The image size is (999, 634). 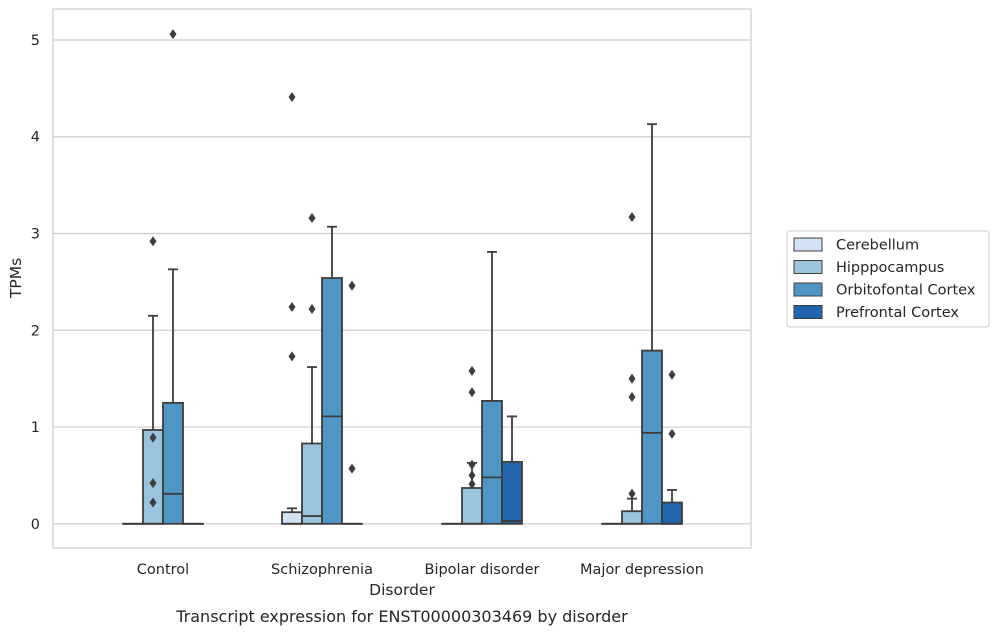 What do you see at coordinates (35, 138) in the screenshot?
I see `y-tick-label: 4` at bounding box center [35, 138].